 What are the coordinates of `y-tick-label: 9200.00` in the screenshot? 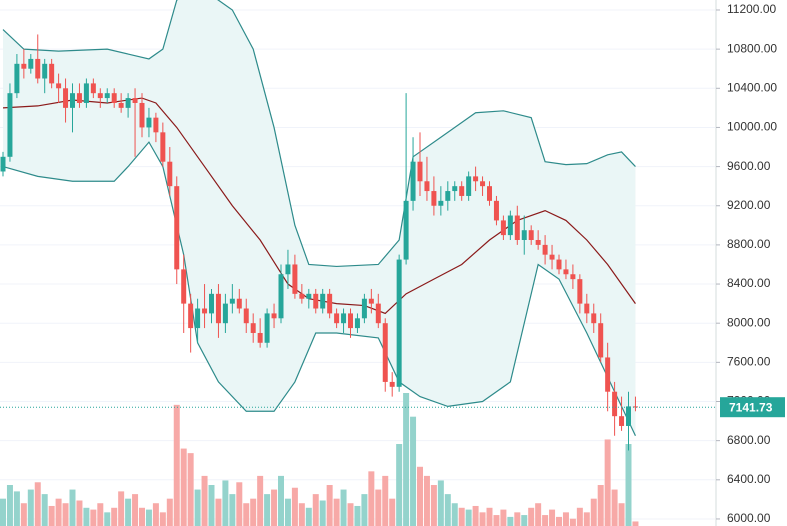 It's located at (749, 205).